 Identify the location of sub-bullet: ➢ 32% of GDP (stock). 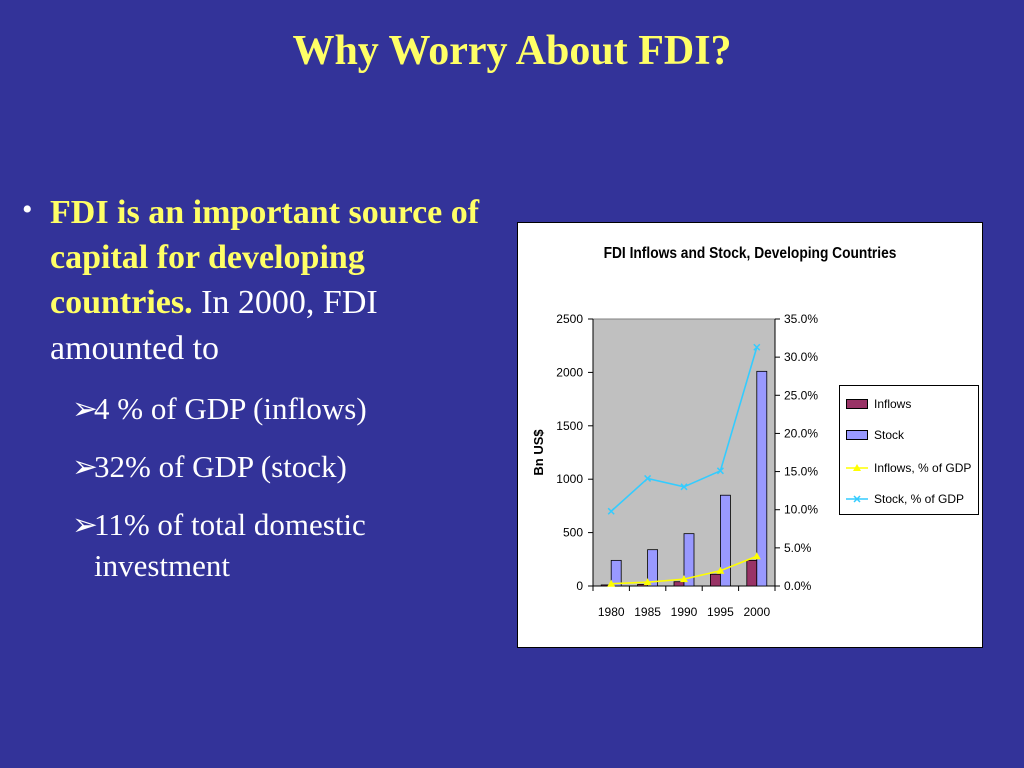
(287, 467).